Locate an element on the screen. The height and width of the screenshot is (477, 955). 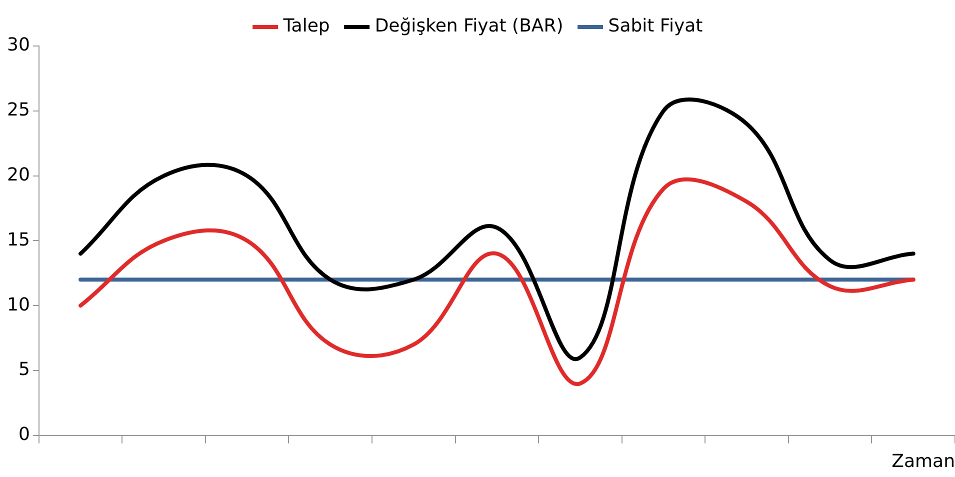
legend-label: Sabit Fiyat is located at coordinates (655, 26).